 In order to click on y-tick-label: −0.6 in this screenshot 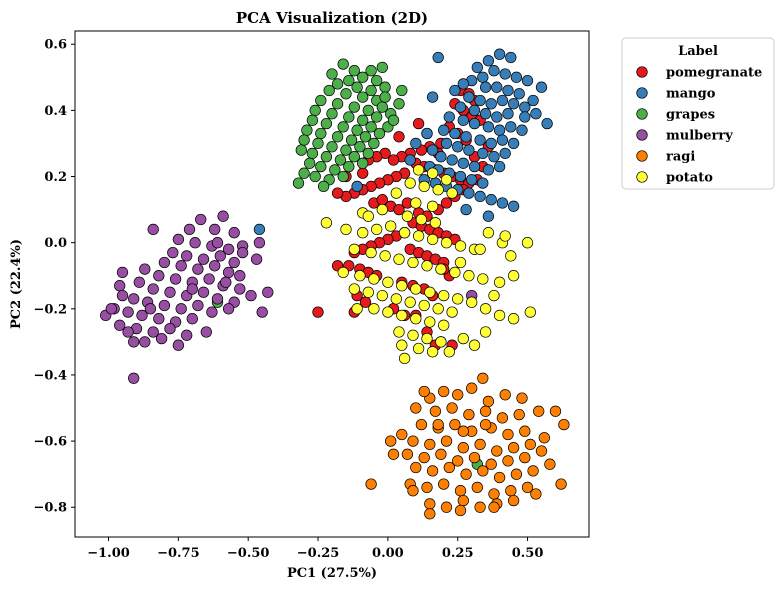, I will do `click(50, 442)`.